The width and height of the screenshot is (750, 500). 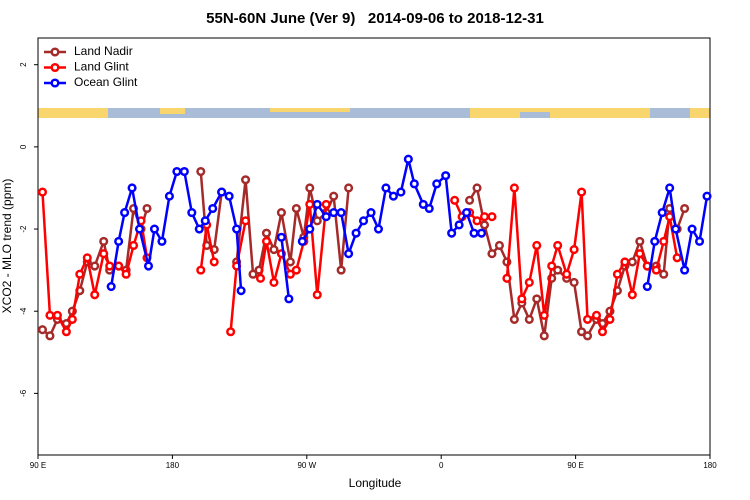 I want to click on legend-label: Land Glint, so click(x=101, y=67).